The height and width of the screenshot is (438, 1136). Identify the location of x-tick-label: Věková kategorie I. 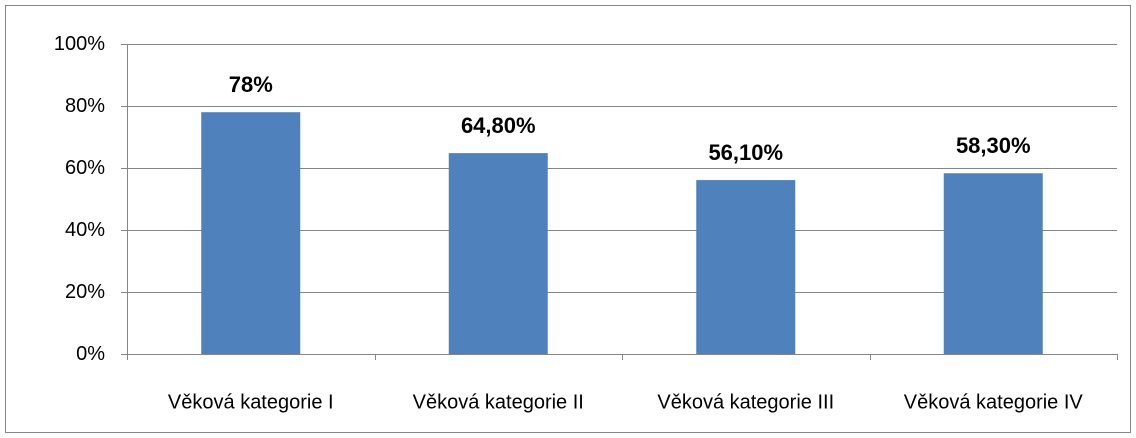
(251, 402).